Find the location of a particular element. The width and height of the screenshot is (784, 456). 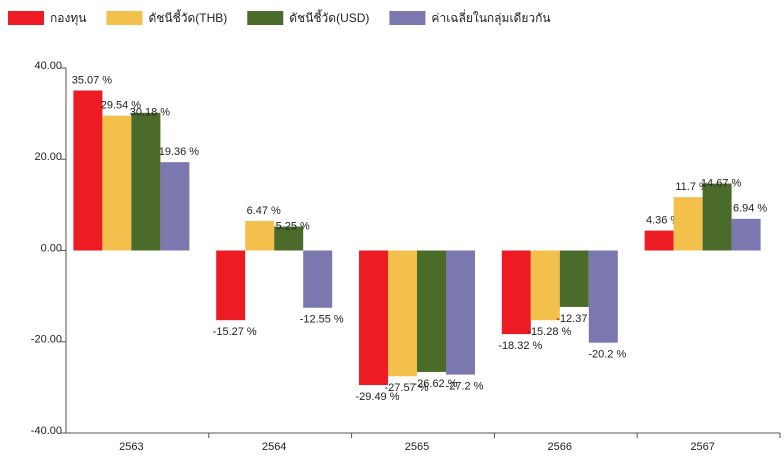

value-label: 35.07 % is located at coordinates (92, 80).